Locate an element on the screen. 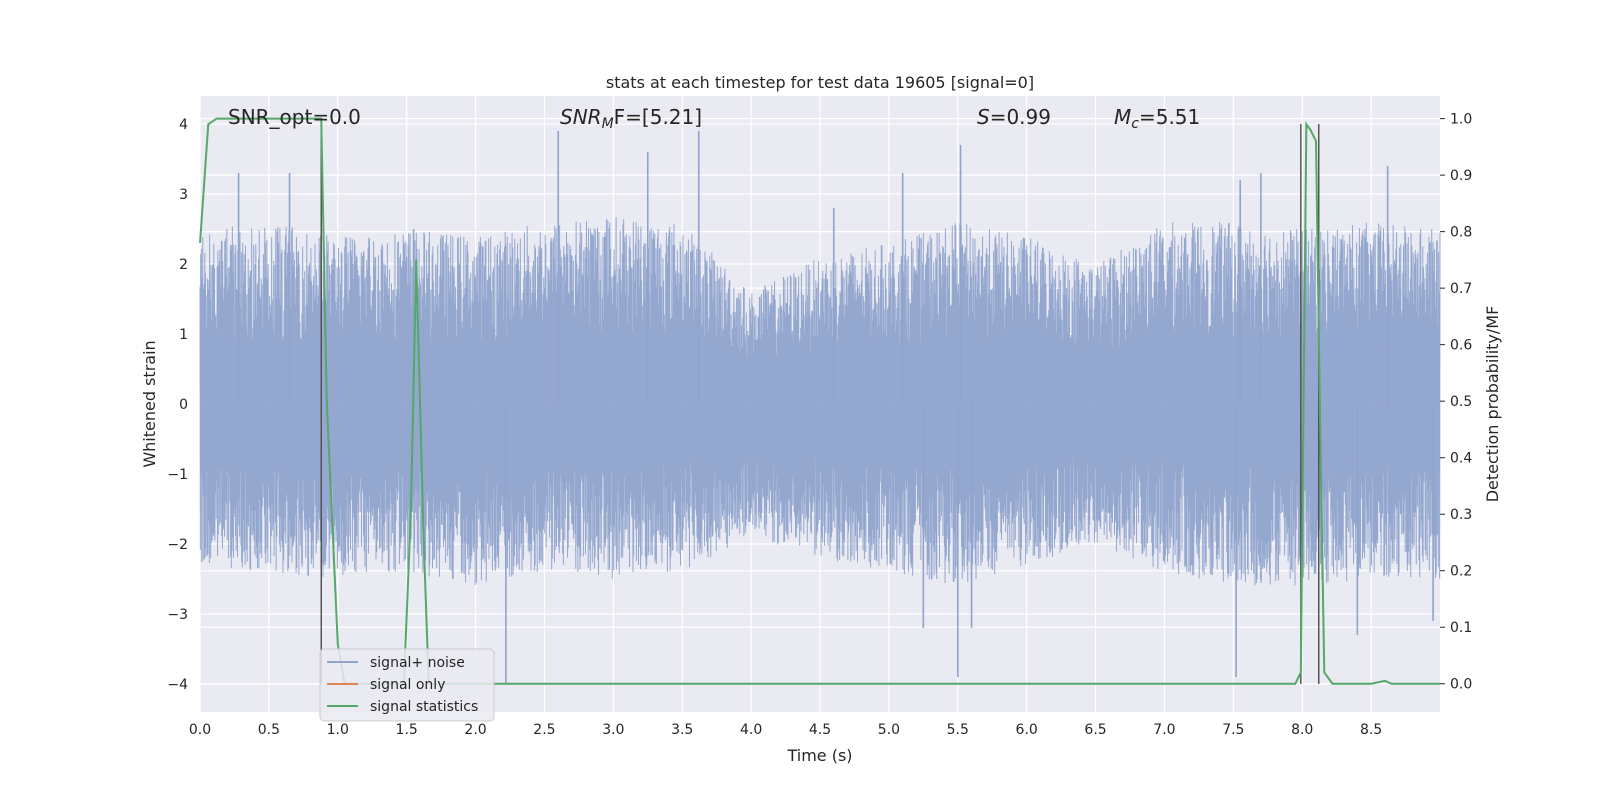  y-right-tick-7: 0.3 is located at coordinates (1461, 515).